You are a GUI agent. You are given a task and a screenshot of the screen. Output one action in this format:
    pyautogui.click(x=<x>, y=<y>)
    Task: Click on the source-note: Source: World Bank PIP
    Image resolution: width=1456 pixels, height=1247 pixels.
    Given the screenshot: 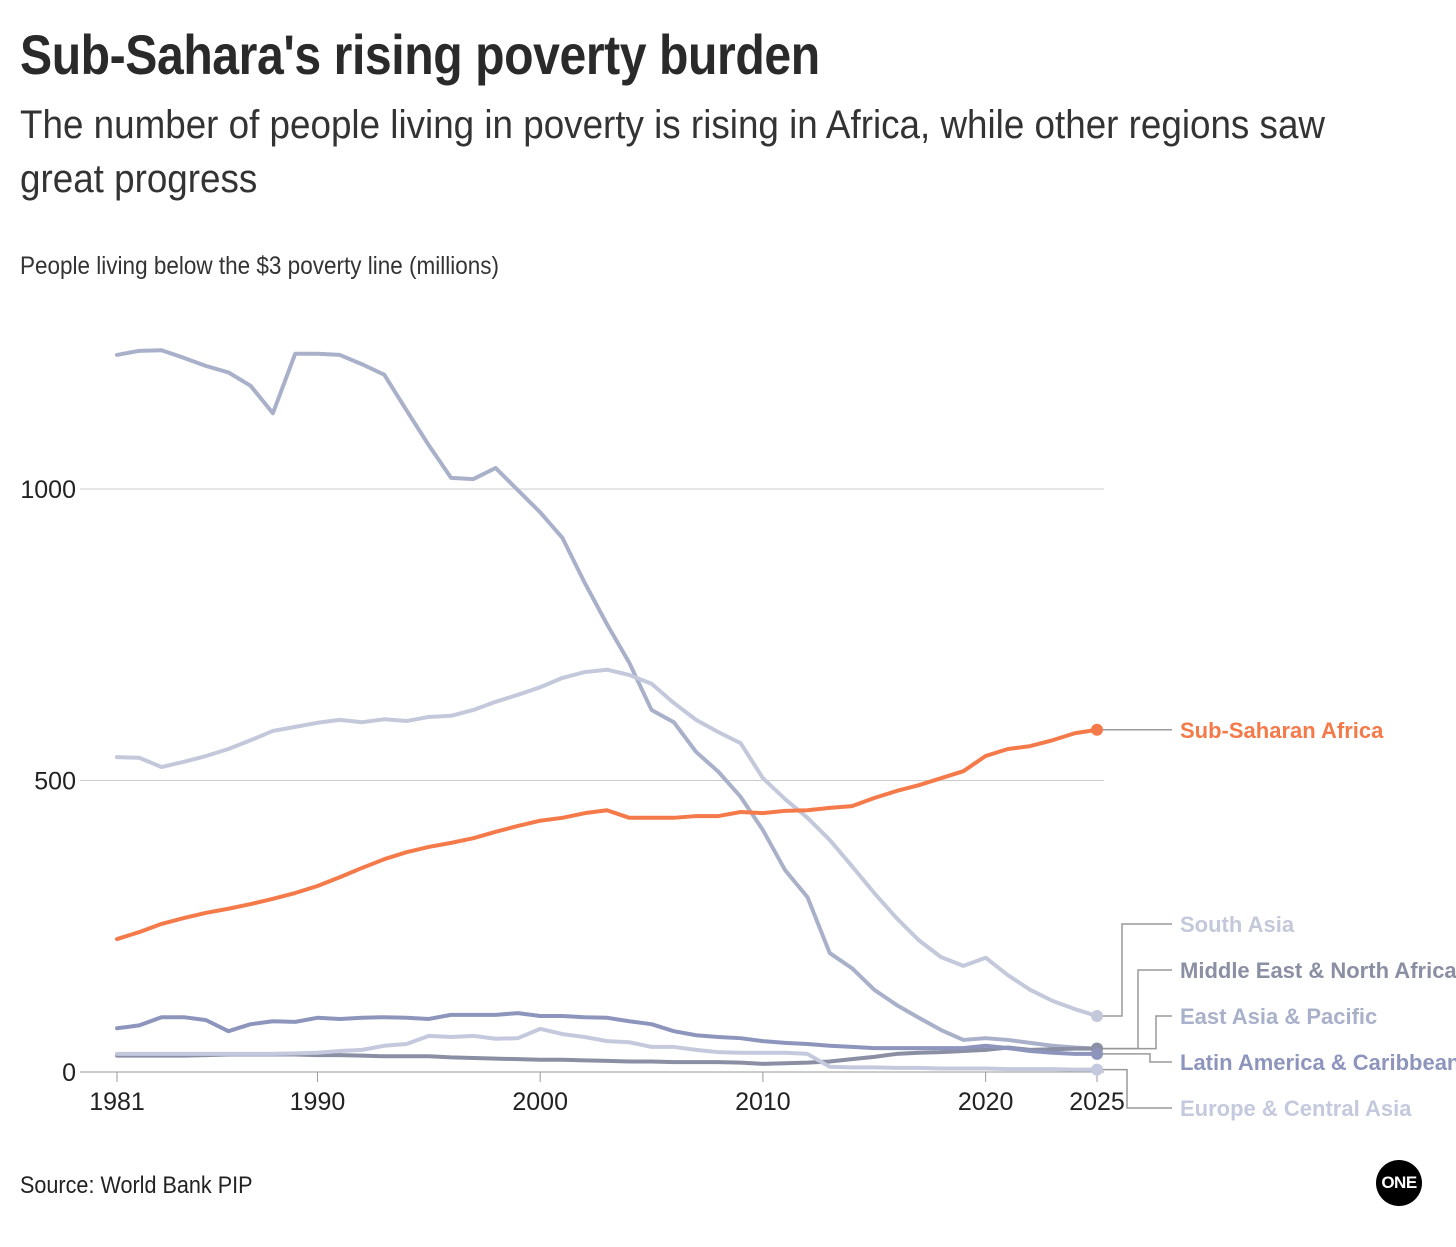 What is the action you would take?
    pyautogui.click(x=136, y=1185)
    